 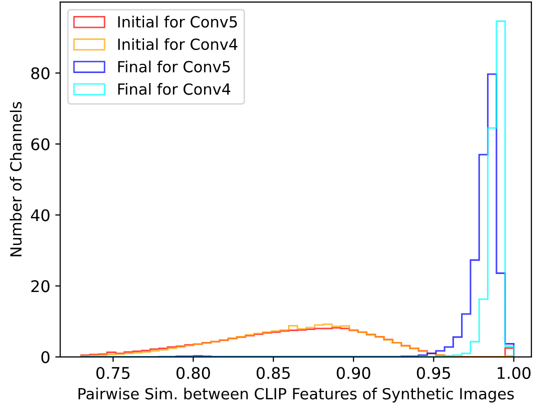 I want to click on y-tick-label: 0, so click(x=45, y=357).